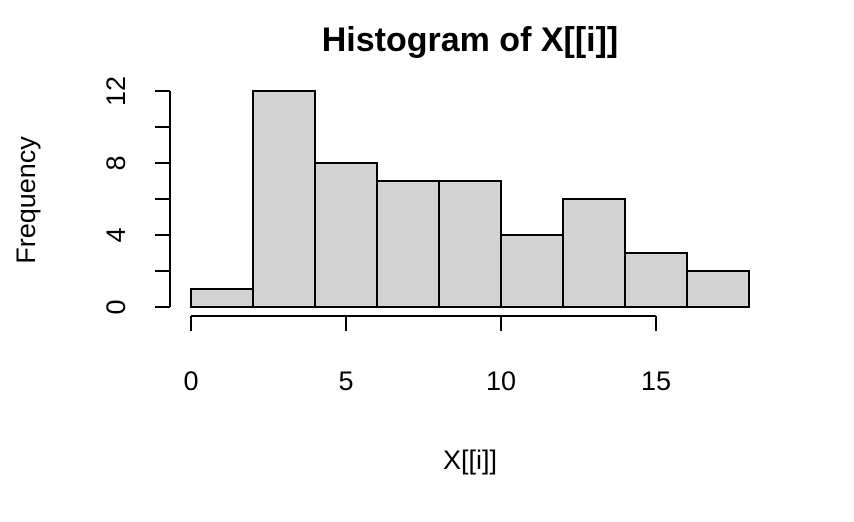  Describe the element at coordinates (116, 234) in the screenshot. I see `y-tick-label: 4` at that location.